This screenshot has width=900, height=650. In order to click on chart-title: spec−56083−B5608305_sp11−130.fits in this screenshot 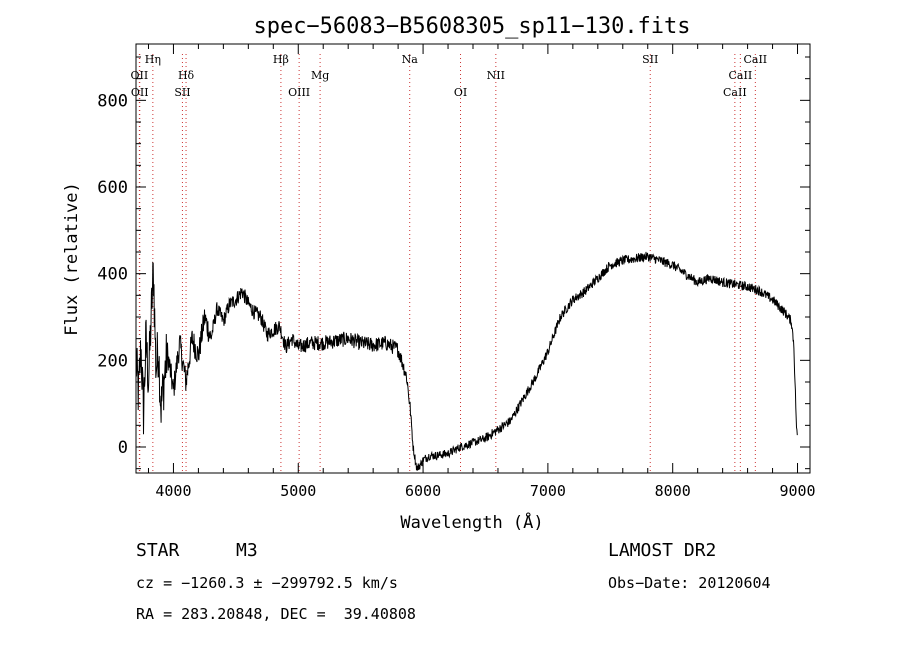, I will do `click(471, 26)`.